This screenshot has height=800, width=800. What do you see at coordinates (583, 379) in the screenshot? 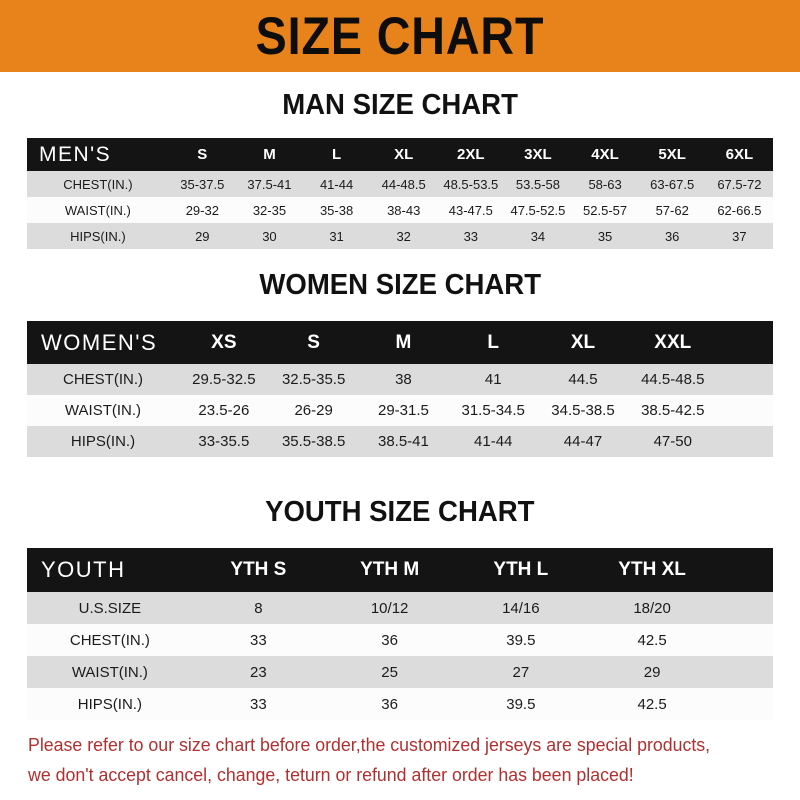
I see `women-cell-0-4: 44.5` at bounding box center [583, 379].